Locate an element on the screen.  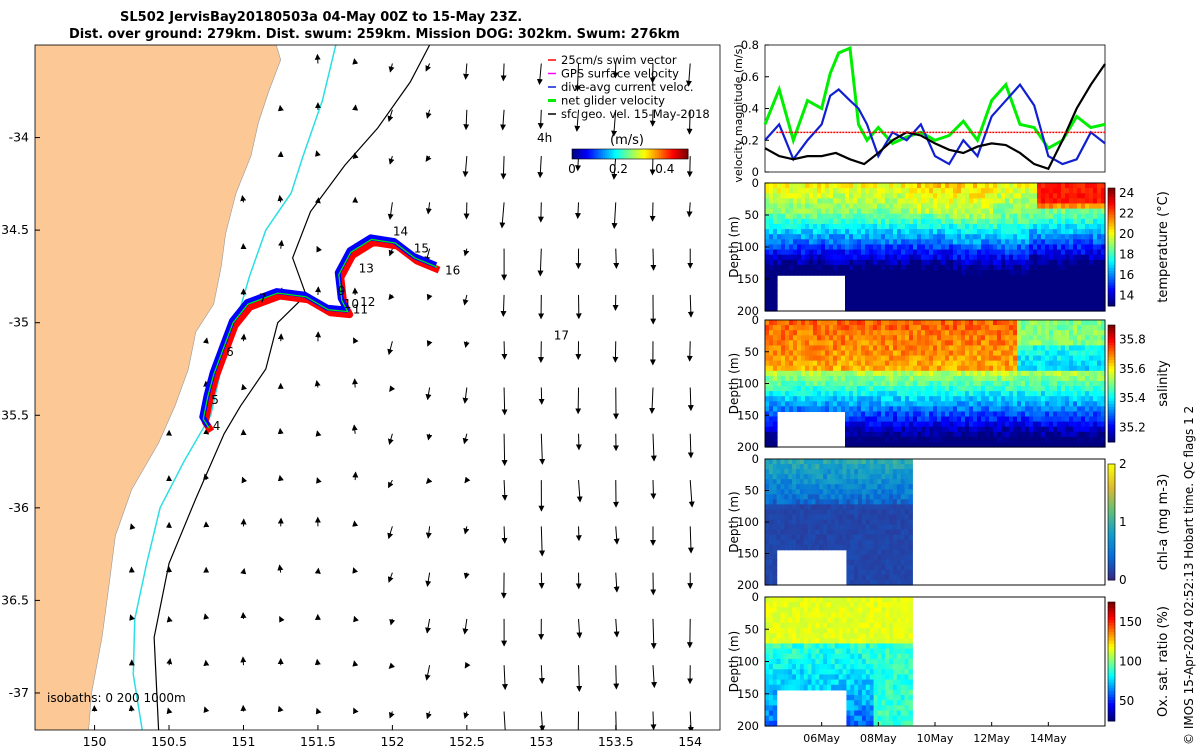
temperature-colorbar-segment is located at coordinates (1111, 198).